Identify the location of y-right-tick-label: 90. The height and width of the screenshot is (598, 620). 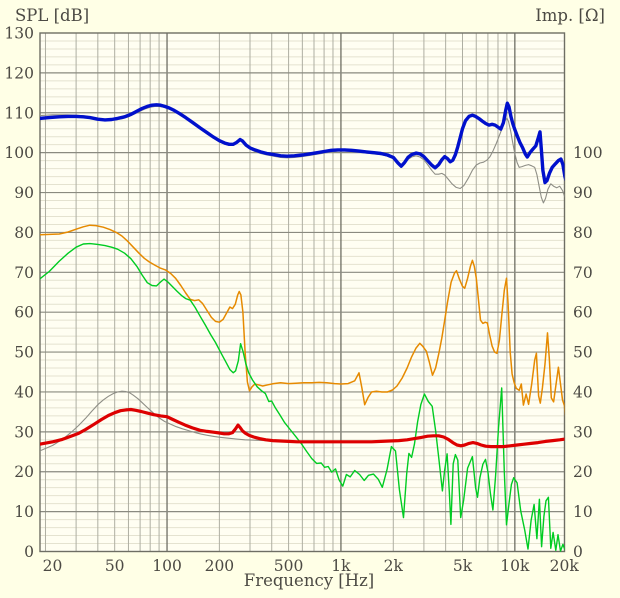
(583, 193).